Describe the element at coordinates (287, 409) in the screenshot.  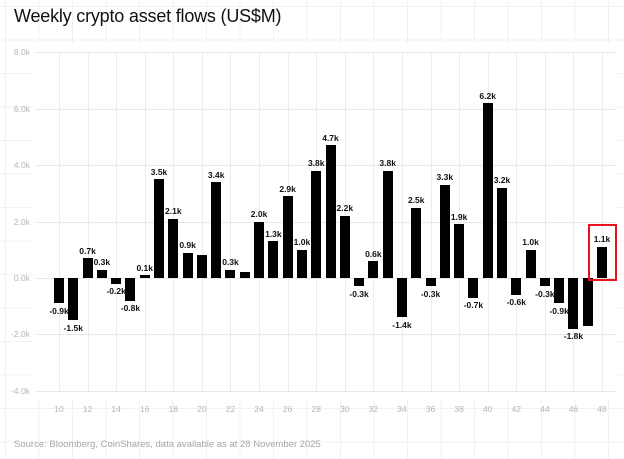
I see `x-axis-label: 26` at that location.